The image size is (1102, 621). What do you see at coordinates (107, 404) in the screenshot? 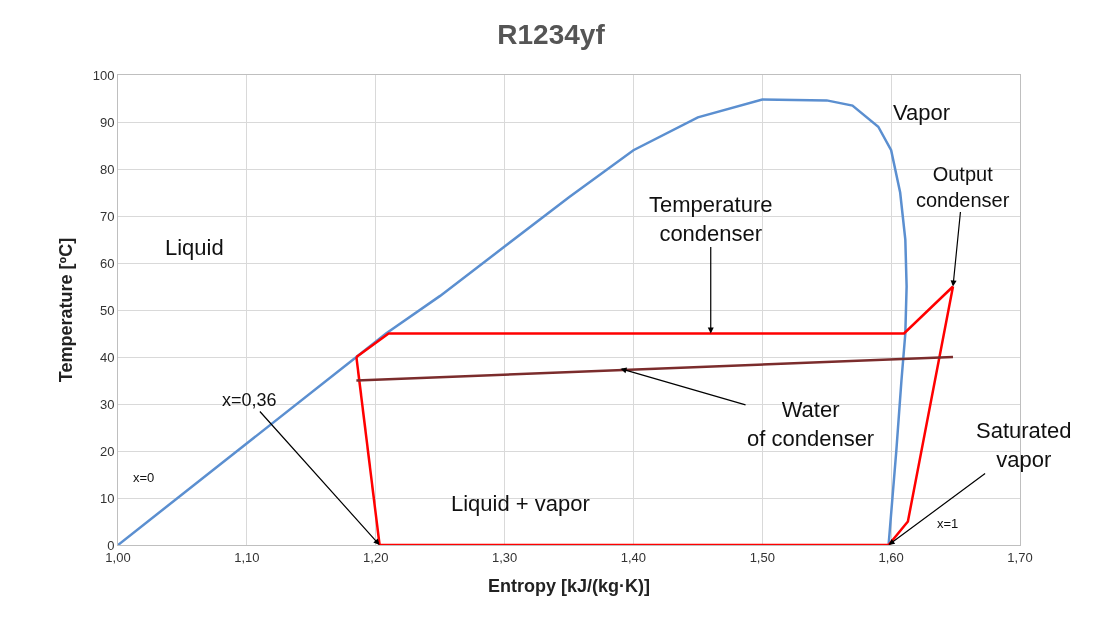
I see `y-tick-label: 30` at bounding box center [107, 404].